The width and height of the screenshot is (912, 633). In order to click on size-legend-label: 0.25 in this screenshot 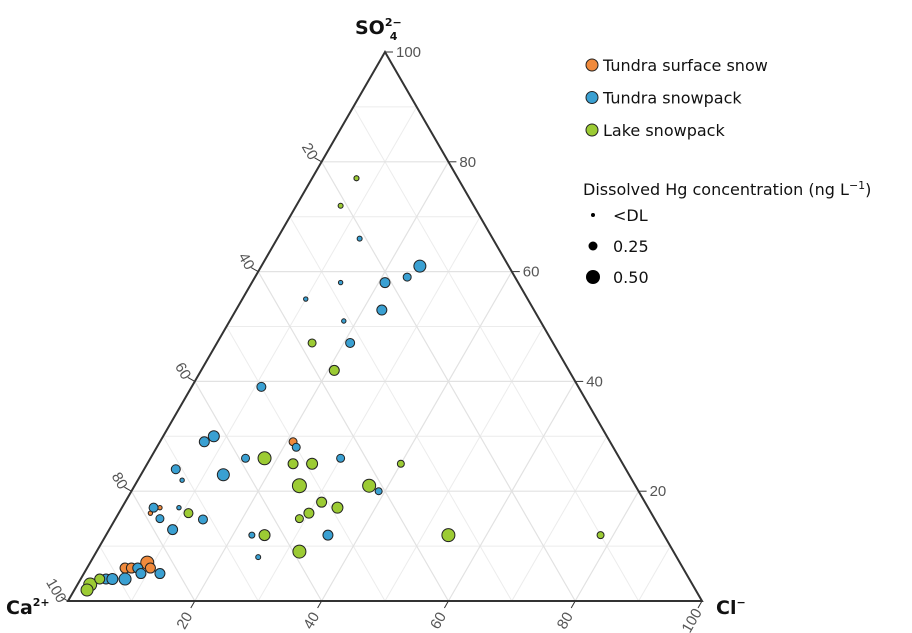, I will do `click(631, 246)`.